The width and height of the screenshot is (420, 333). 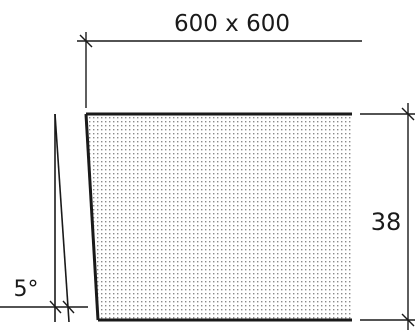 What do you see at coordinates (232, 24) in the screenshot?
I see `size-label: 600 x 600` at bounding box center [232, 24].